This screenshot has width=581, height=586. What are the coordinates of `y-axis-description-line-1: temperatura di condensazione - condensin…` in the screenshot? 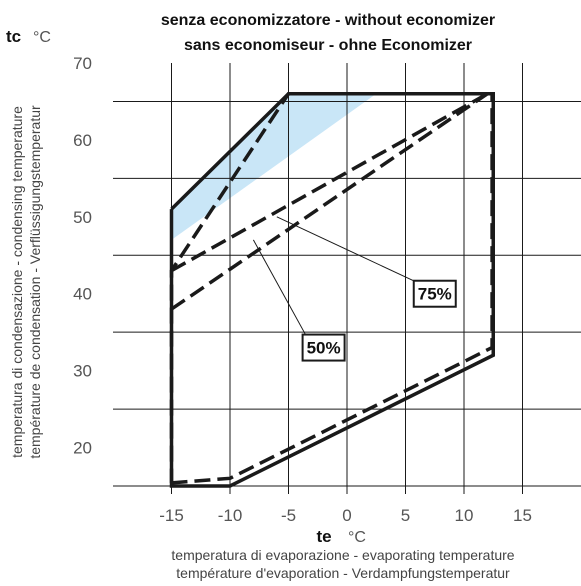 It's located at (17, 282).